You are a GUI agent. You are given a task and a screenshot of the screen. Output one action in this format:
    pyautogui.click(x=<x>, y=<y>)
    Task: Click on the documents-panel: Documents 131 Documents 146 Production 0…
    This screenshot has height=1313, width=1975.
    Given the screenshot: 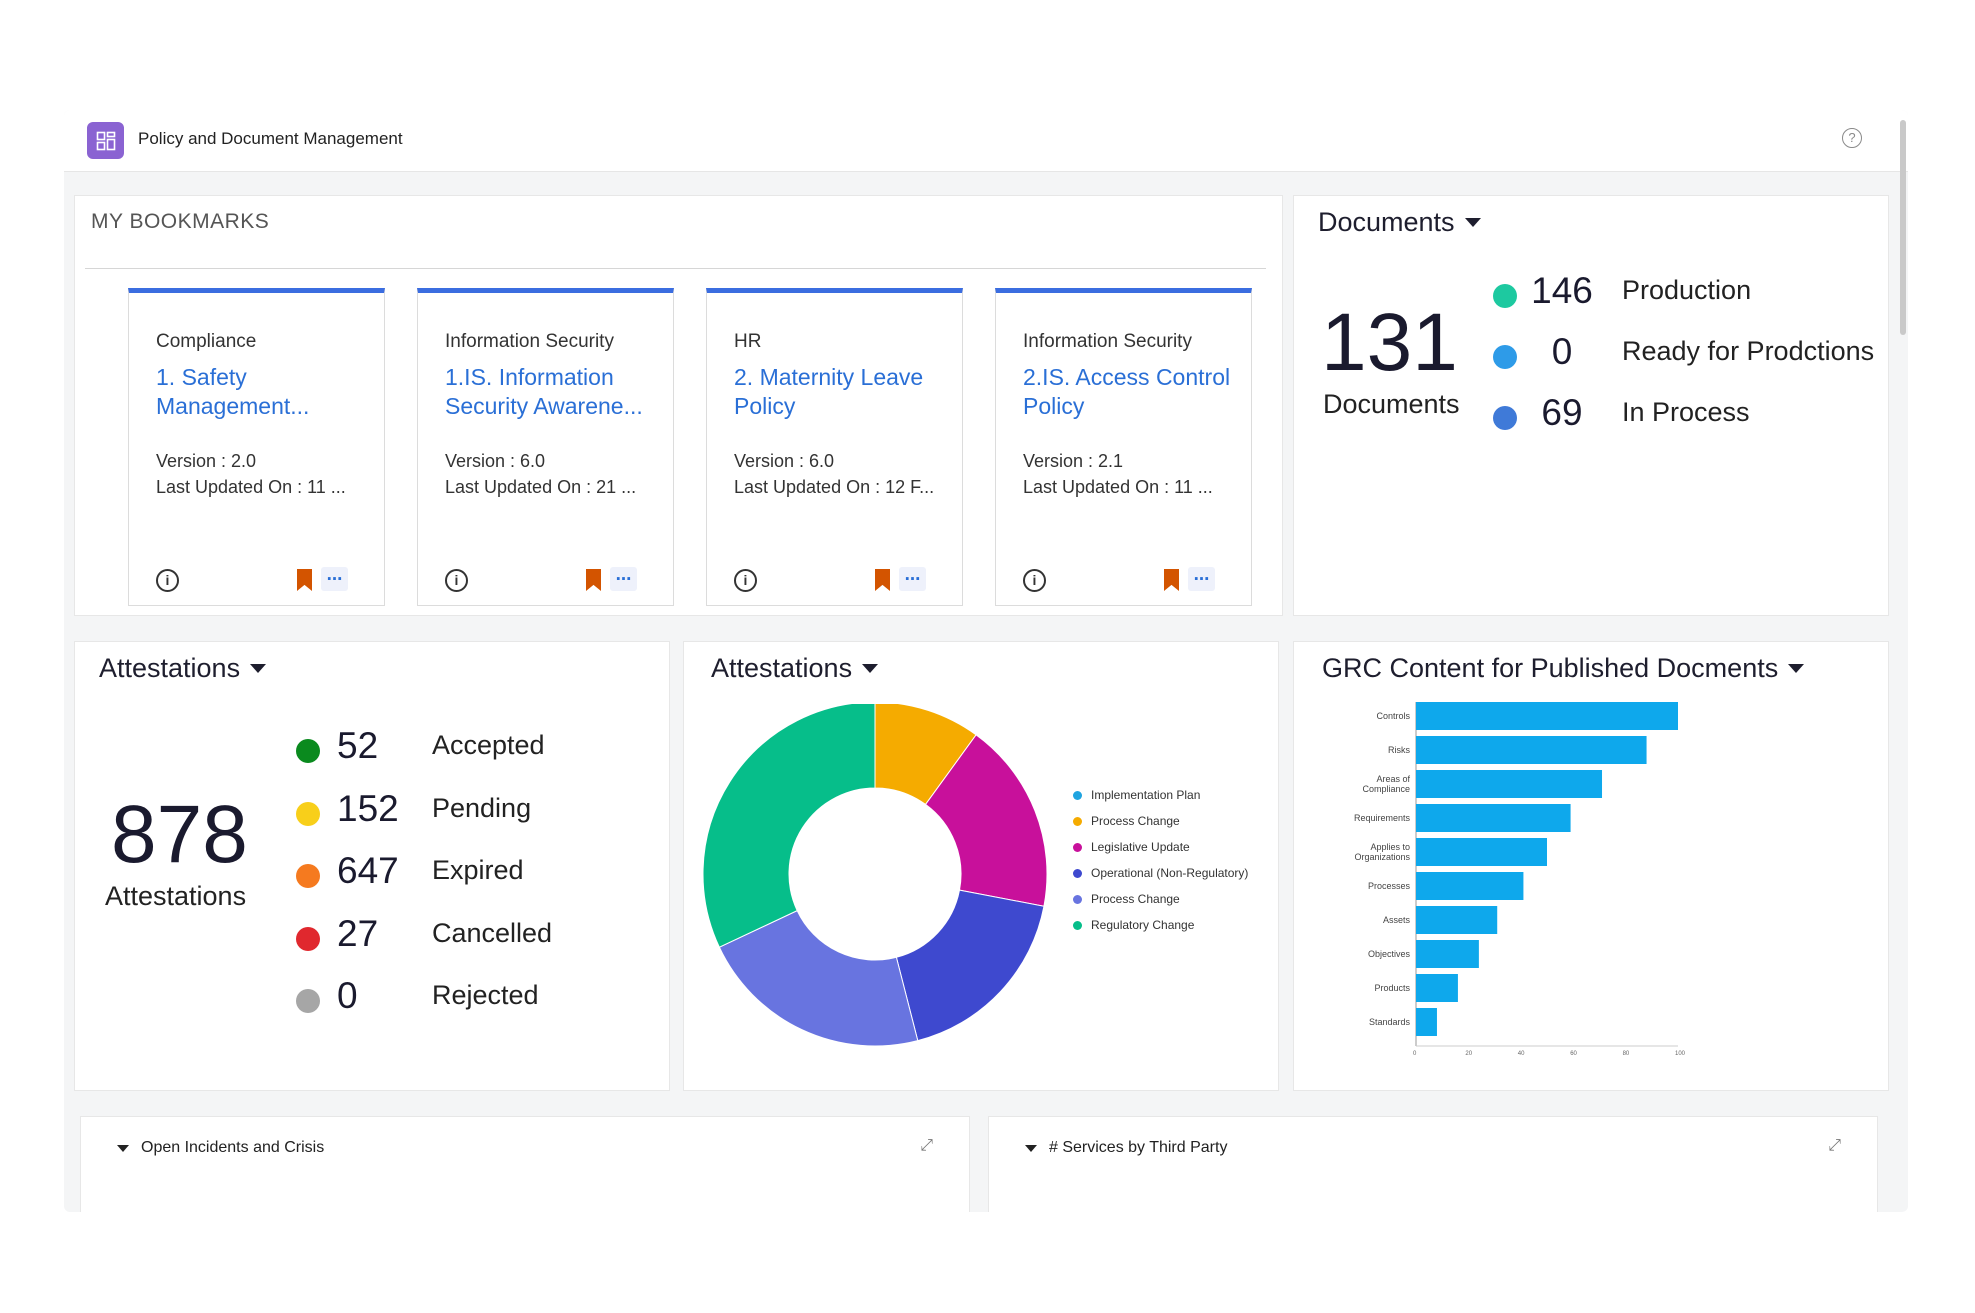 What is the action you would take?
    pyautogui.click(x=1591, y=405)
    